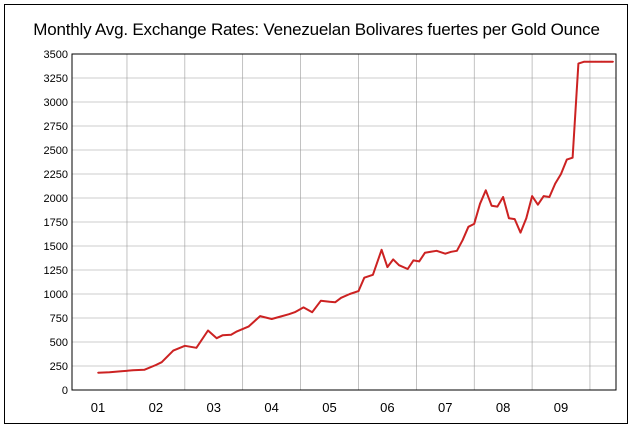  What do you see at coordinates (56, 55) in the screenshot?
I see `y-tick-label: 3500` at bounding box center [56, 55].